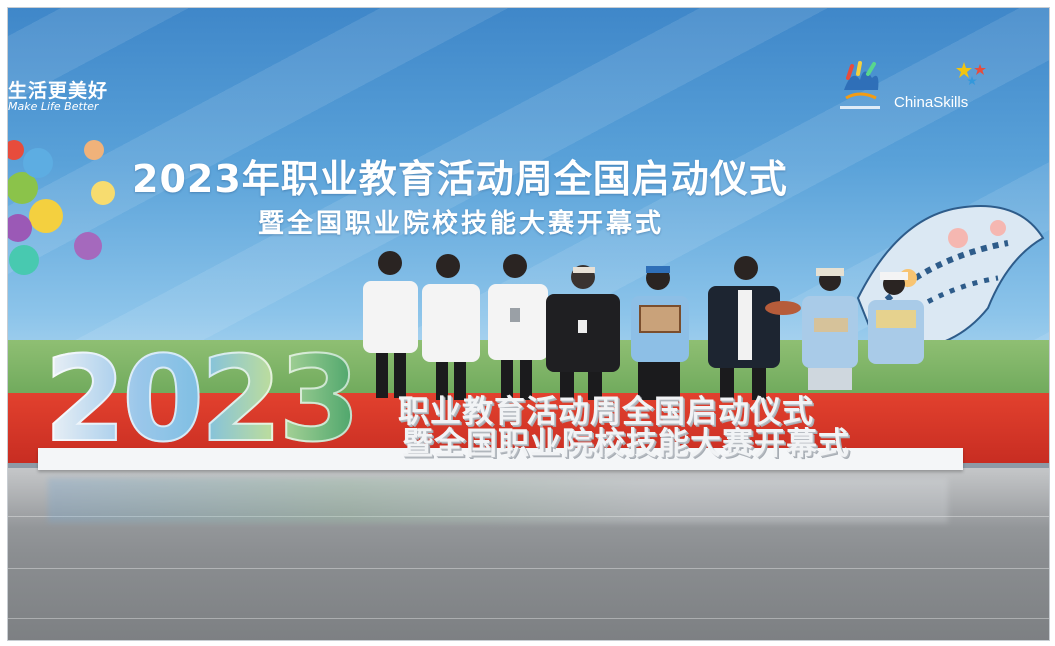  Describe the element at coordinates (860, 85) in the screenshot. I see `vocational-week-logo-icon` at that location.